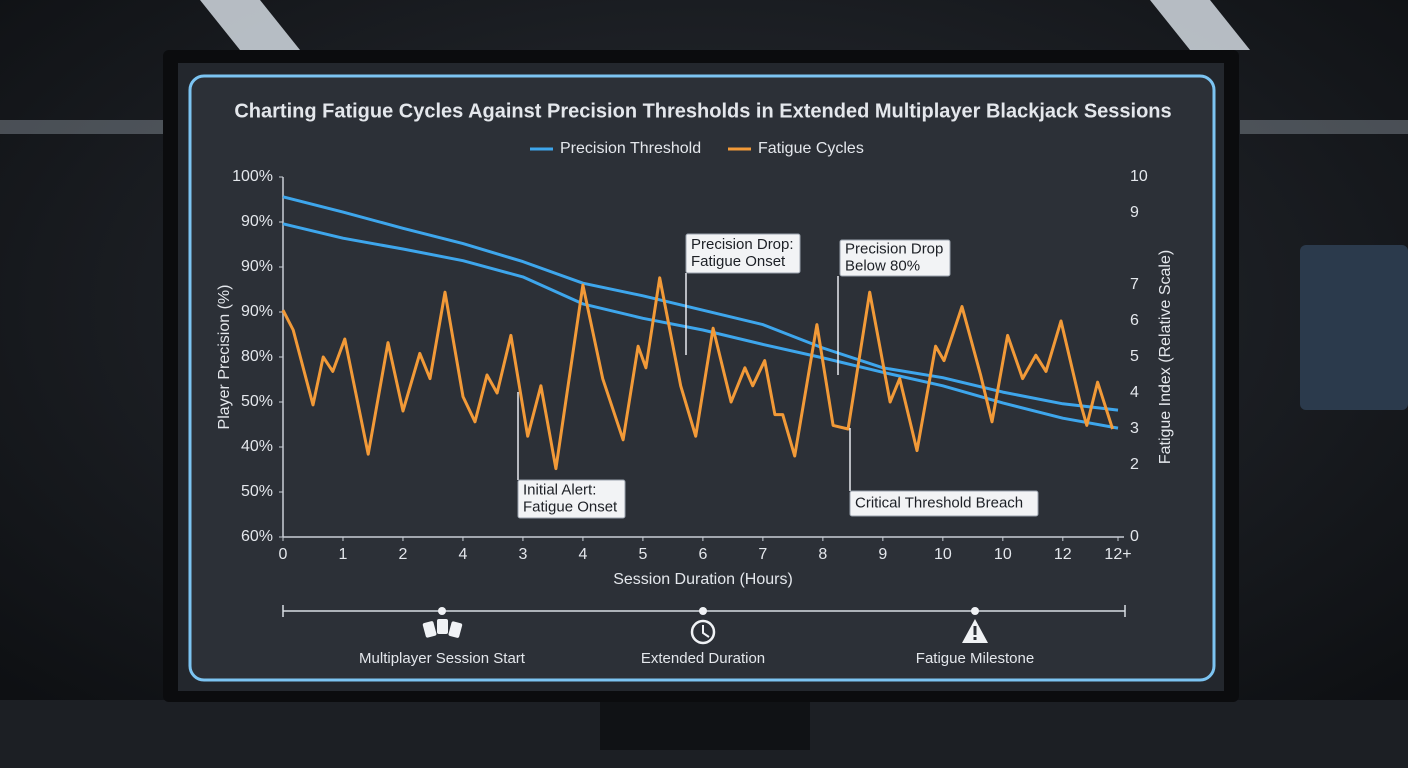 This screenshot has height=768, width=1408. I want to click on annotation-text: Precision Drop, so click(894, 248).